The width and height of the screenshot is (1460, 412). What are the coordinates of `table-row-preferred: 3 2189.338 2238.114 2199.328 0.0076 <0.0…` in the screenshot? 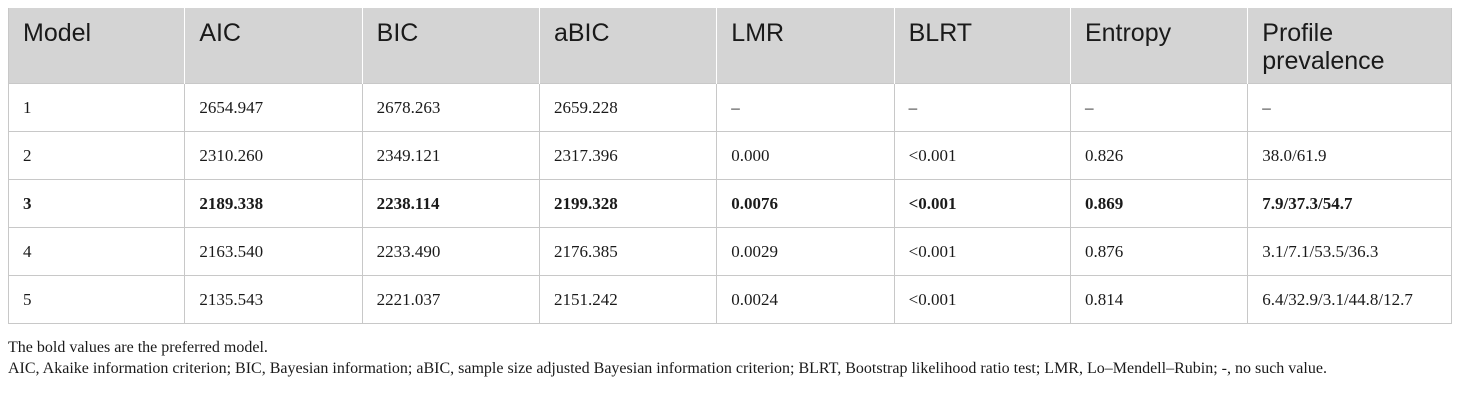 It's located at (729, 203).